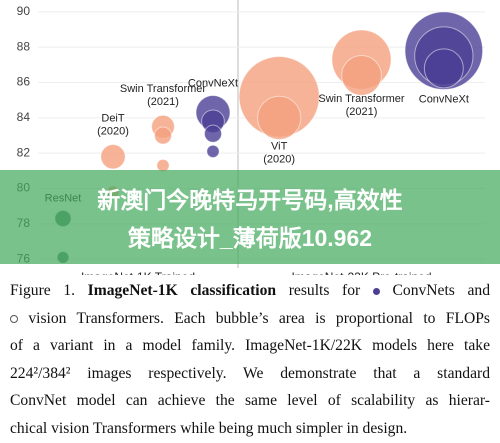 This screenshot has width=500, height=443. Describe the element at coordinates (24, 82) in the screenshot. I see `y-tick-label: 86` at that location.